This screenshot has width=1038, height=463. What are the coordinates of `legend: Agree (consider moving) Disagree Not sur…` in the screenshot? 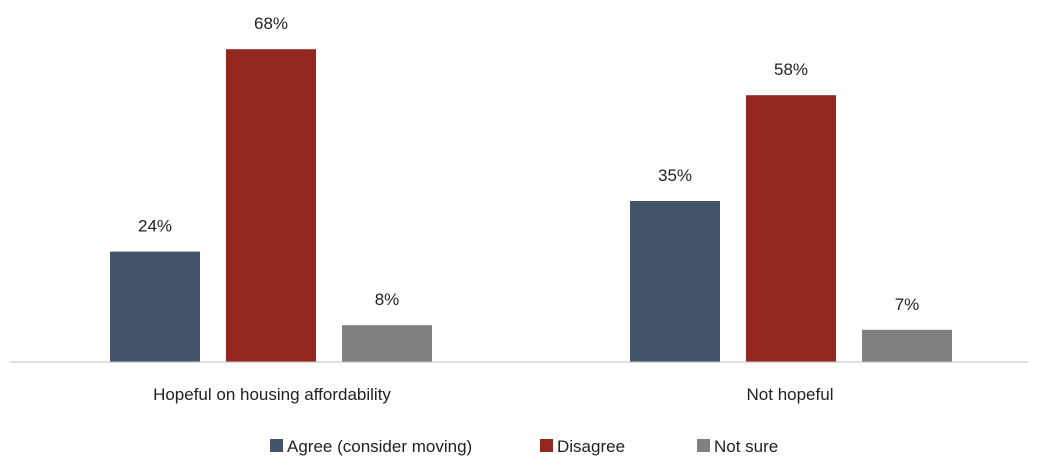 It's located at (524, 446).